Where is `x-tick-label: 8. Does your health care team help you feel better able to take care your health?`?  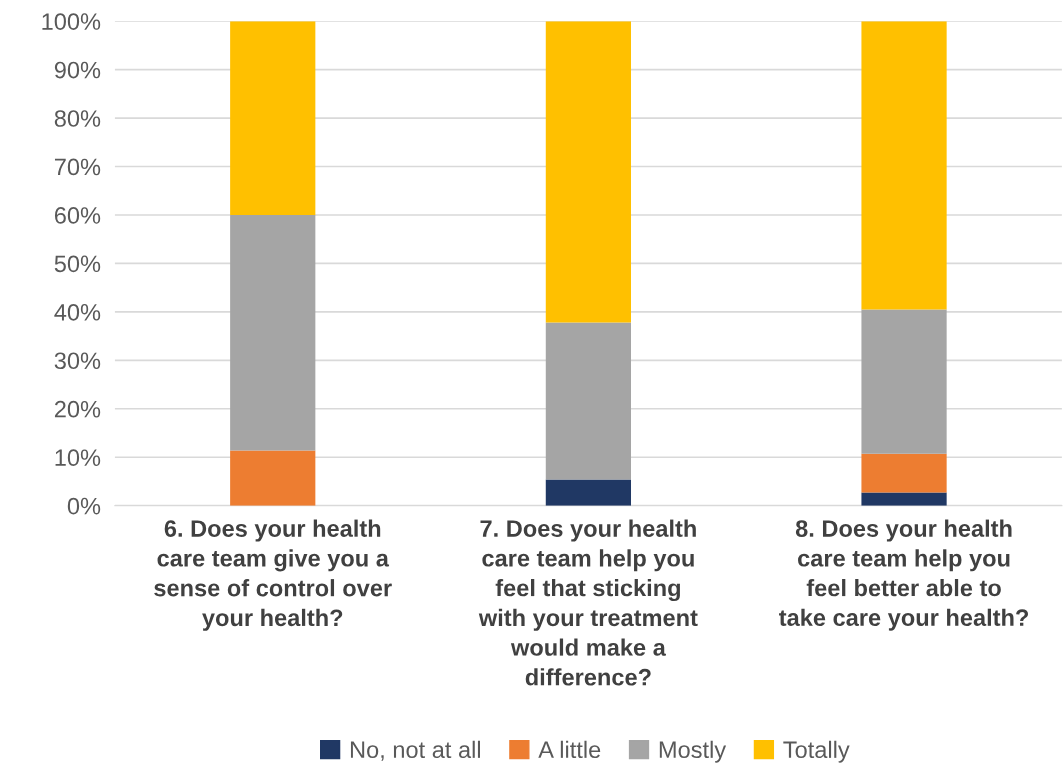 x-tick-label: 8. Does your health care team help you feel better able to take care your health? is located at coordinates (904, 575).